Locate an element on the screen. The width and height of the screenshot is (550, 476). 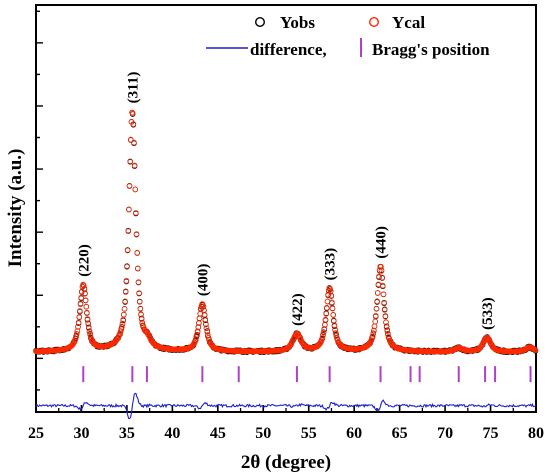
peak-label: (422) is located at coordinates (298, 309).